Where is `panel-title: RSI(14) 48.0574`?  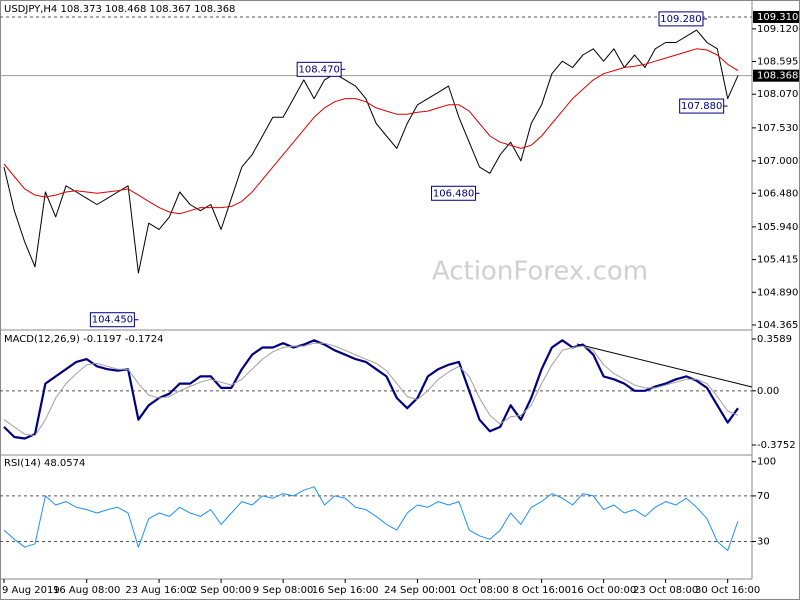 panel-title: RSI(14) 48.0574 is located at coordinates (44, 463).